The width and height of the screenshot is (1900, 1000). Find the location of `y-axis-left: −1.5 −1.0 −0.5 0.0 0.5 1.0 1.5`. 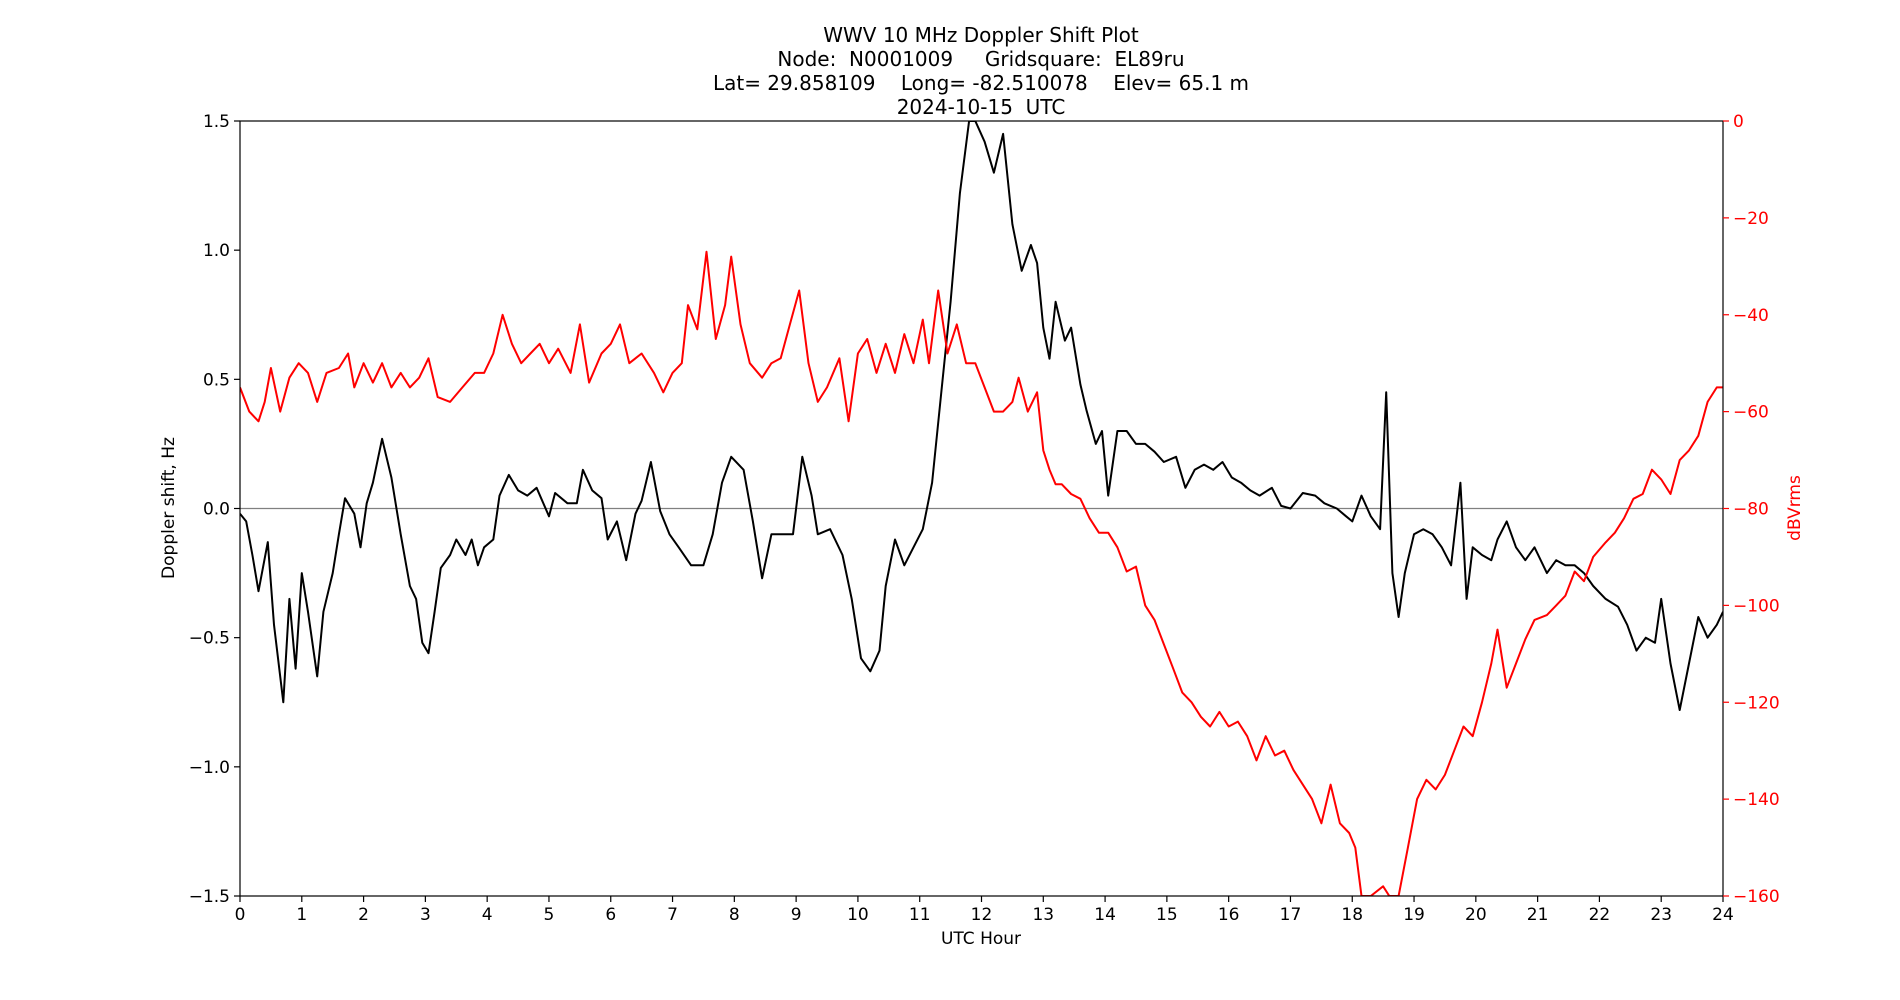

y-axis-left: −1.5 −1.0 −0.5 0.0 0.5 1.0 1.5 is located at coordinates (214, 509).